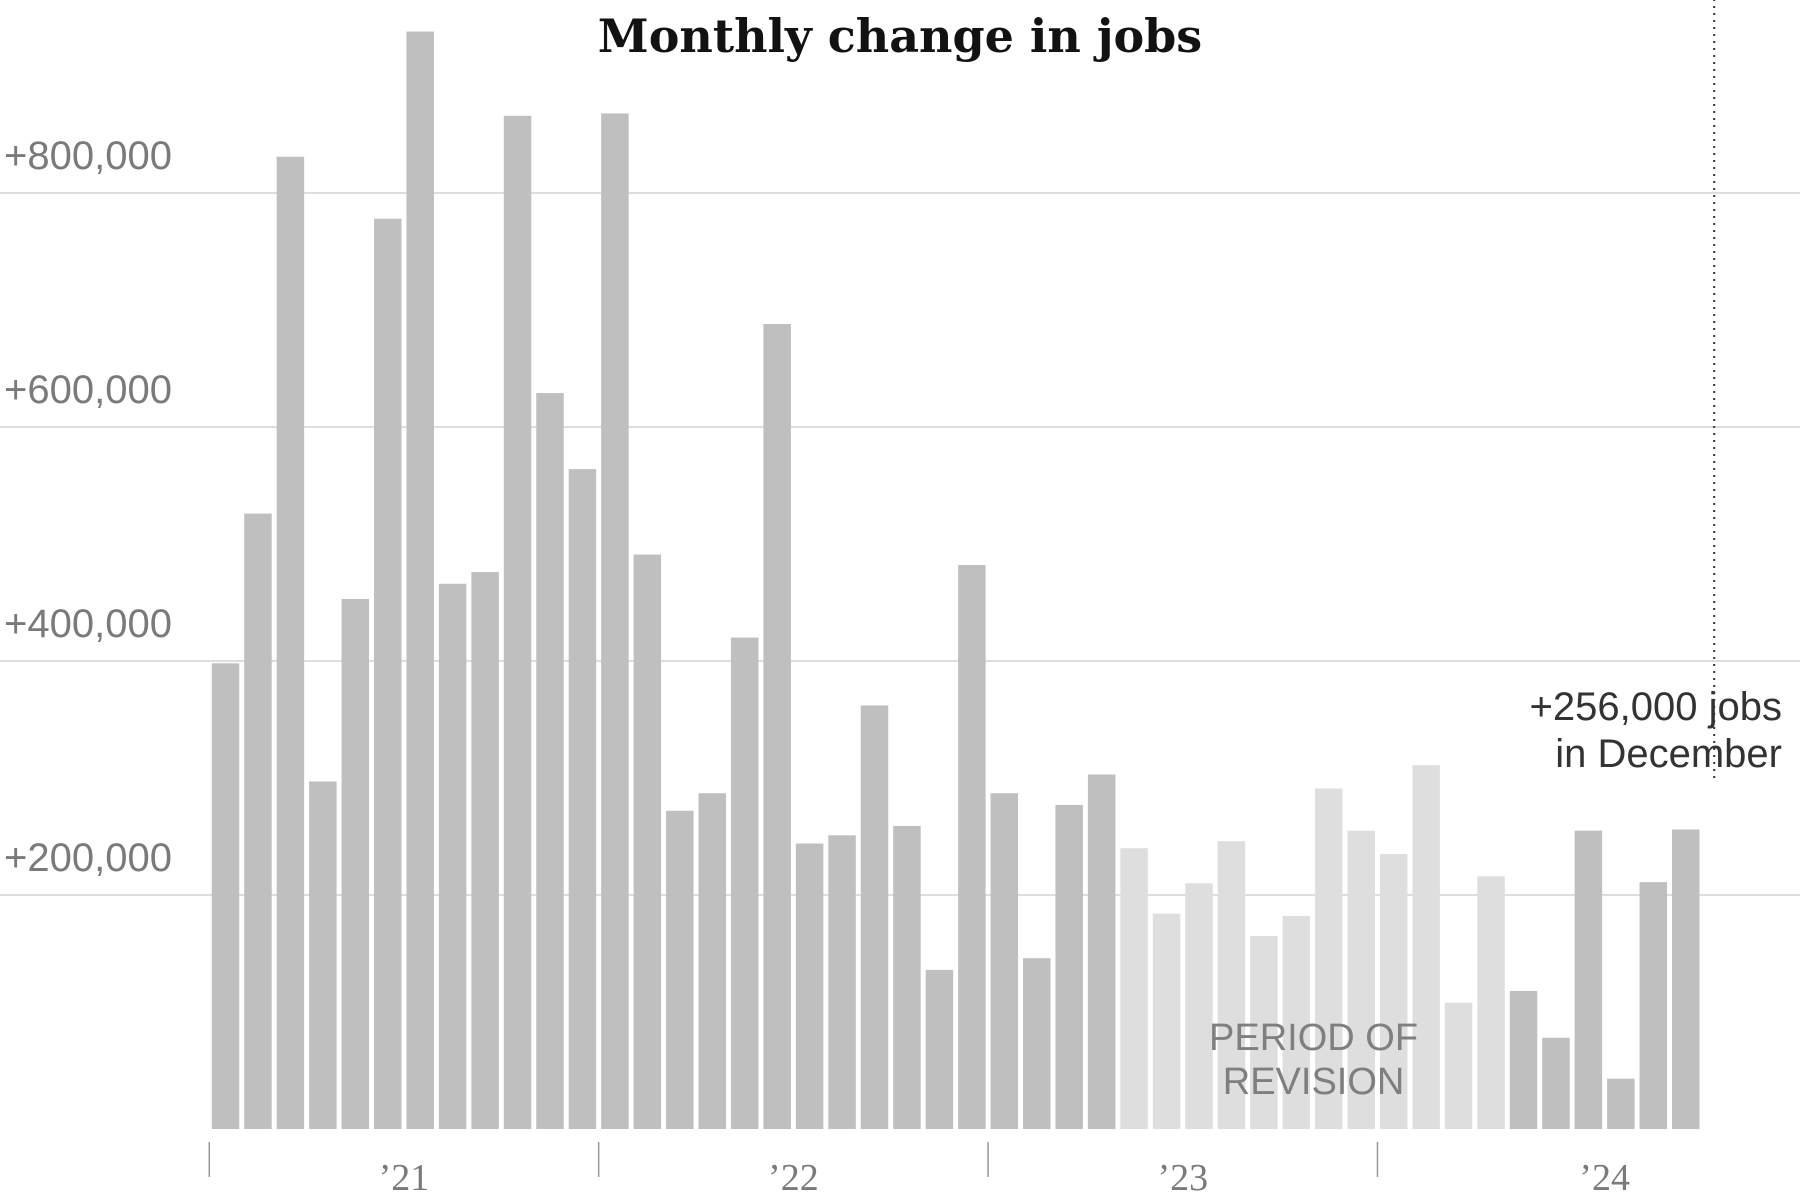 This screenshot has height=1200, width=1800. Describe the element at coordinates (1314, 1082) in the screenshot. I see `revision-label-line: REVISION` at that location.